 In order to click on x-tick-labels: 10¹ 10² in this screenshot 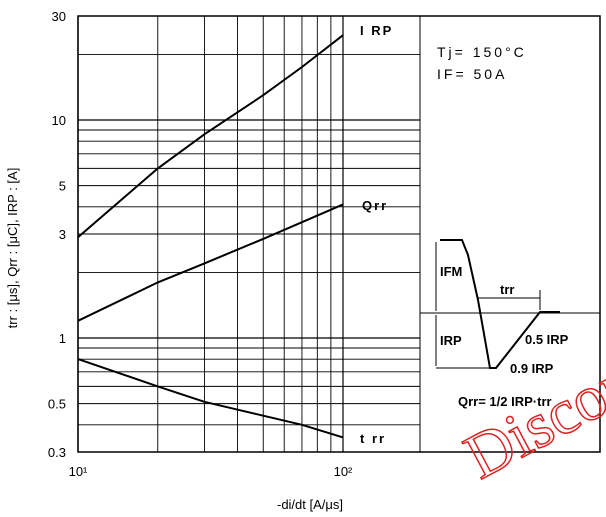, I will do `click(211, 471)`.